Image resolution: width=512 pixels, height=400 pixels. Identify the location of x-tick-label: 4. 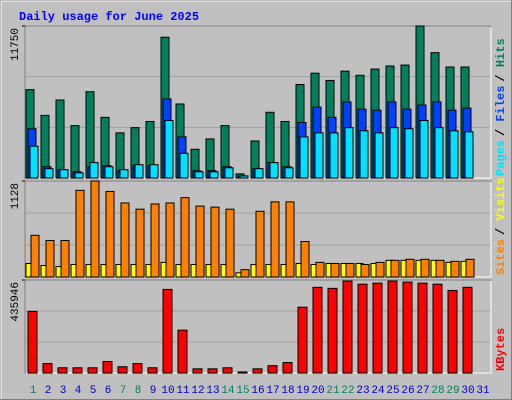
(78, 391).